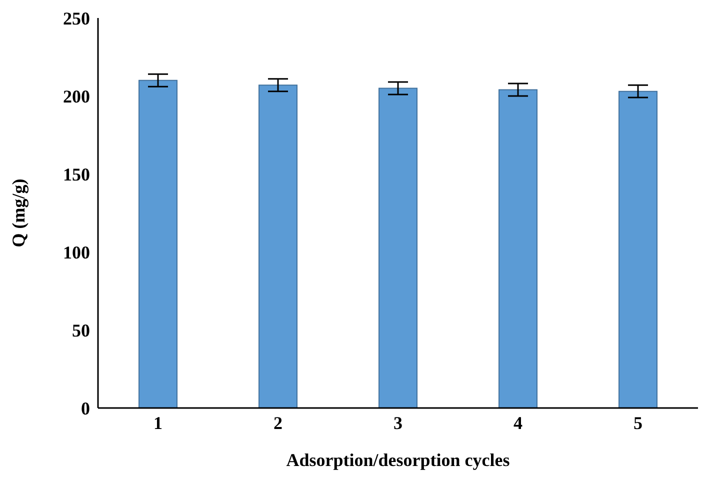 This screenshot has width=709, height=489. I want to click on y-tick-label: 200, so click(76, 96).